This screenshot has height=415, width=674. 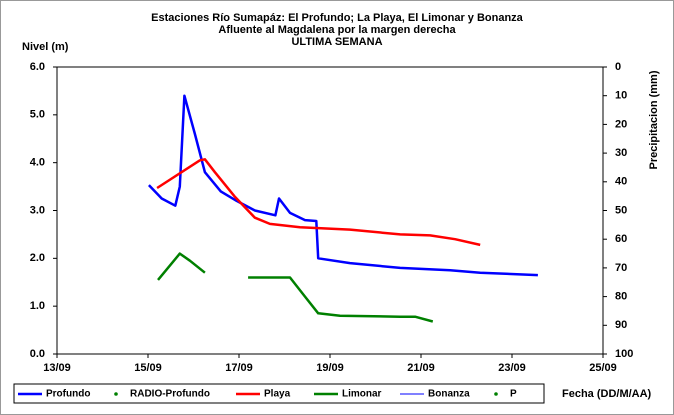 What do you see at coordinates (37, 115) in the screenshot?
I see `y-tick-label: 5.0` at bounding box center [37, 115].